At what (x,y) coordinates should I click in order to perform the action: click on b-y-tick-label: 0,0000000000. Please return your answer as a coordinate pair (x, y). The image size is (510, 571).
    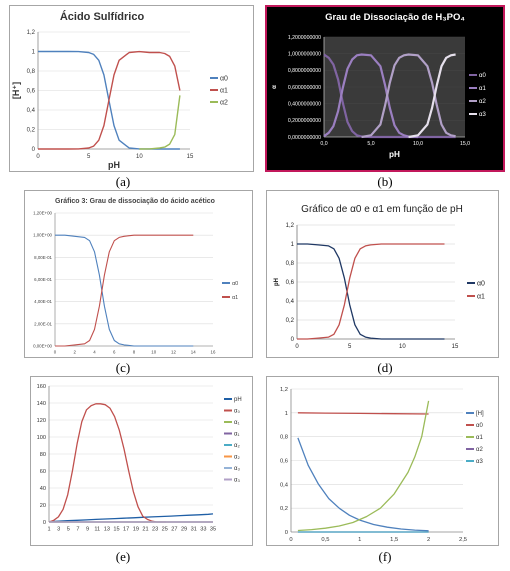
    Looking at the image, I should click on (304, 138).